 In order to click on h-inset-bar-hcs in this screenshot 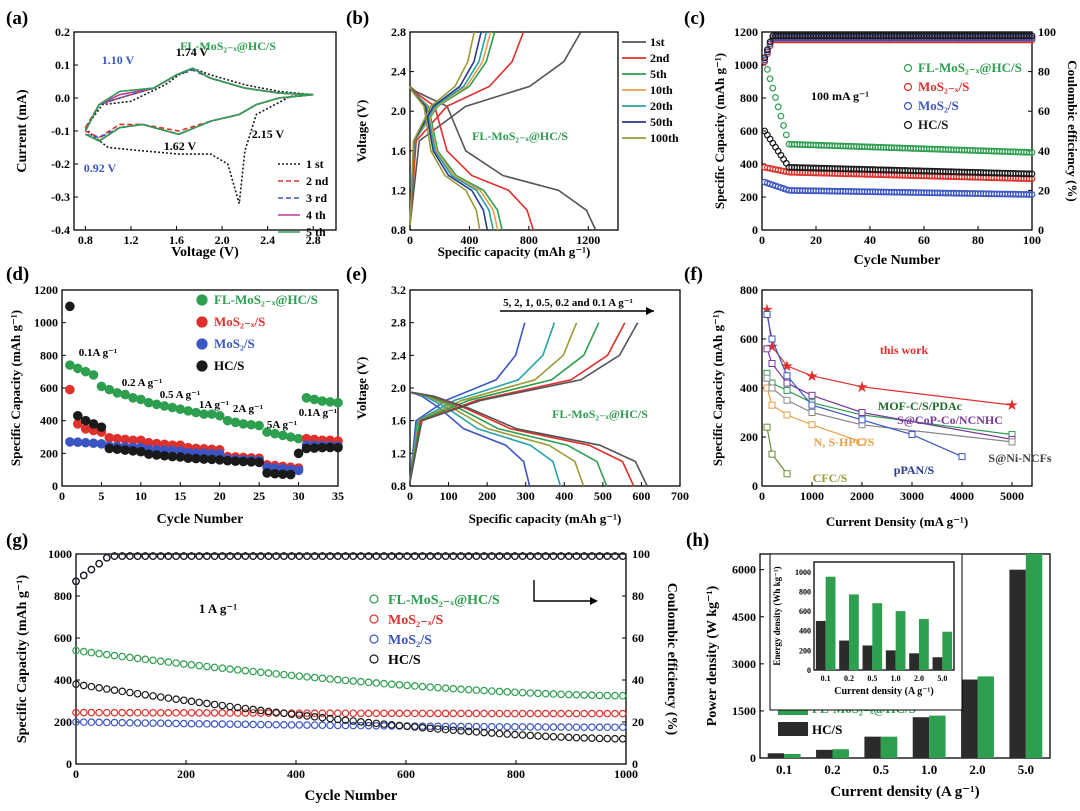, I will do `click(820, 645)`.